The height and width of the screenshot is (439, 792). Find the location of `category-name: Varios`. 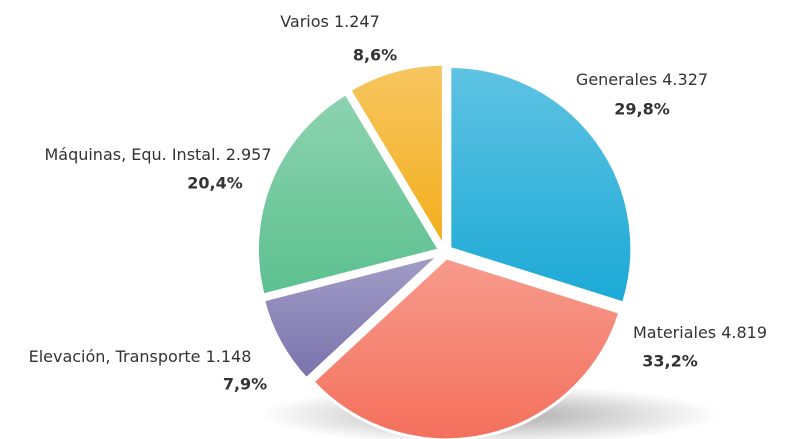

category-name: Varios is located at coordinates (304, 21).